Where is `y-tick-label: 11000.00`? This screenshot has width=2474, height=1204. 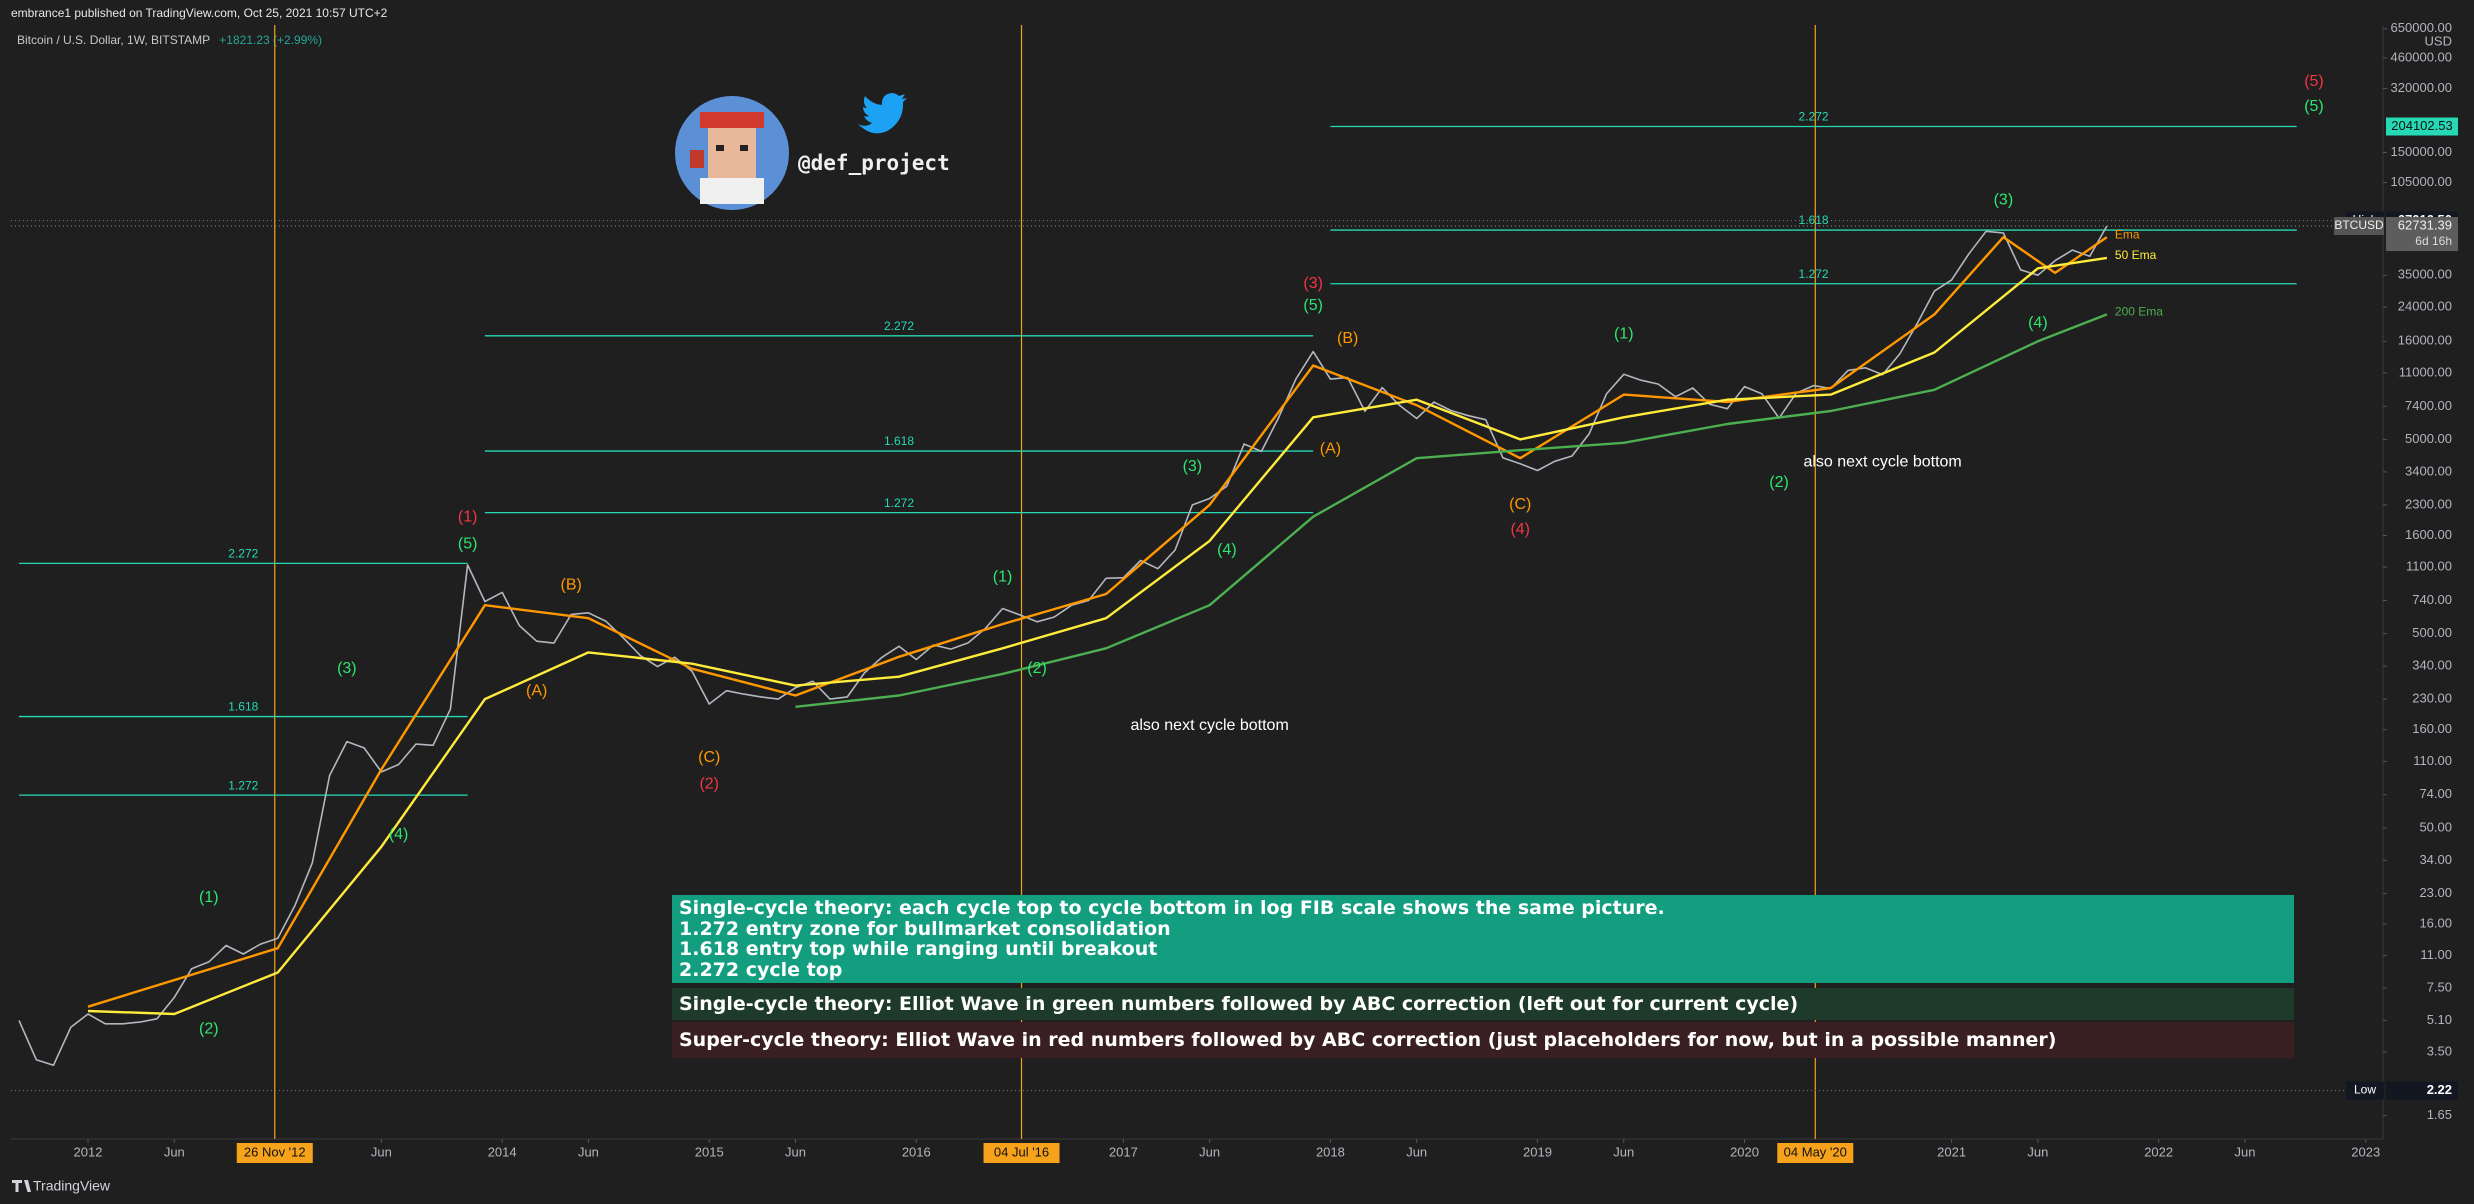 y-tick-label: 11000.00 is located at coordinates (2425, 371).